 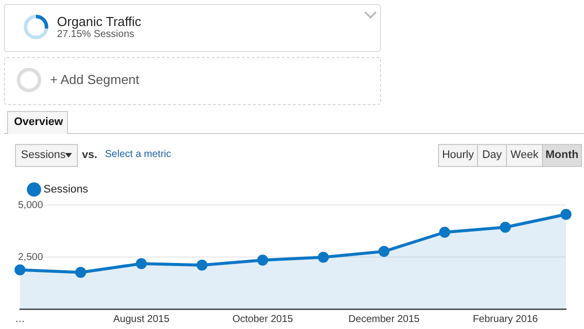 What do you see at coordinates (95, 79) in the screenshot?
I see `text: + Add Segment` at bounding box center [95, 79].